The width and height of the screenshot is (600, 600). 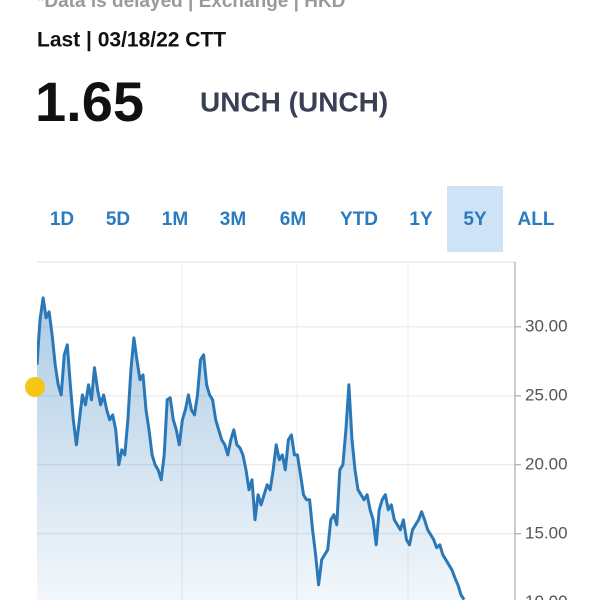 I want to click on range-button: 1M, so click(x=175, y=219).